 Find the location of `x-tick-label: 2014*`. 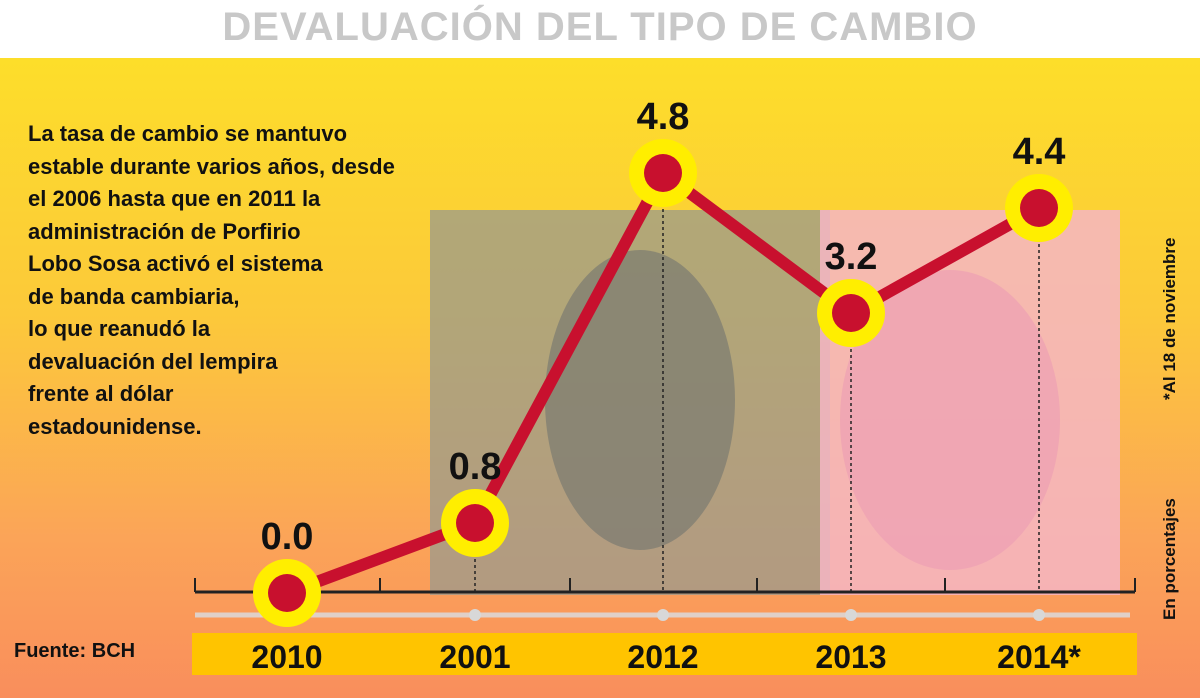

x-tick-label: 2014* is located at coordinates (1039, 657).